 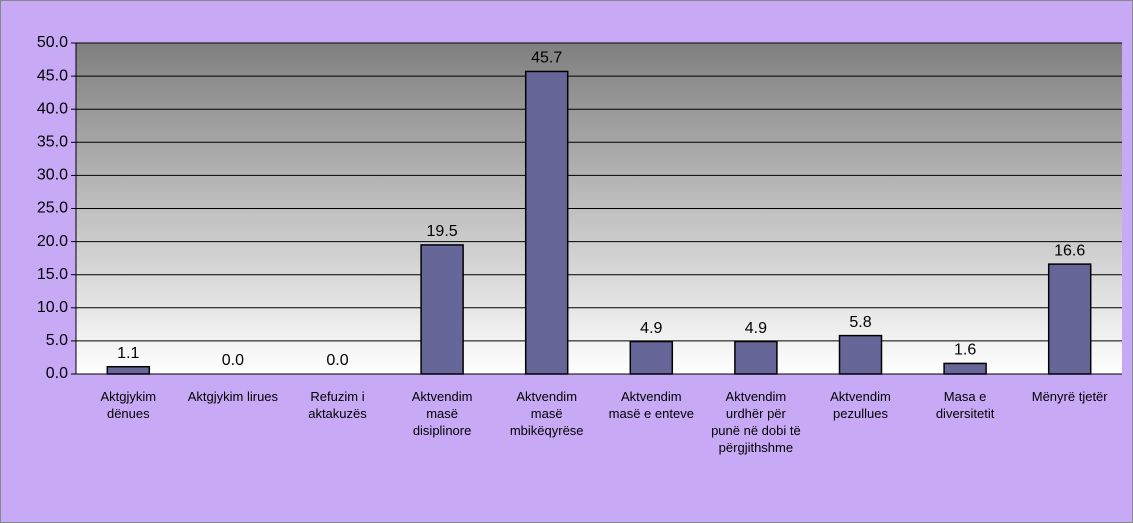 I want to click on value-label: 1.1, so click(x=128, y=353).